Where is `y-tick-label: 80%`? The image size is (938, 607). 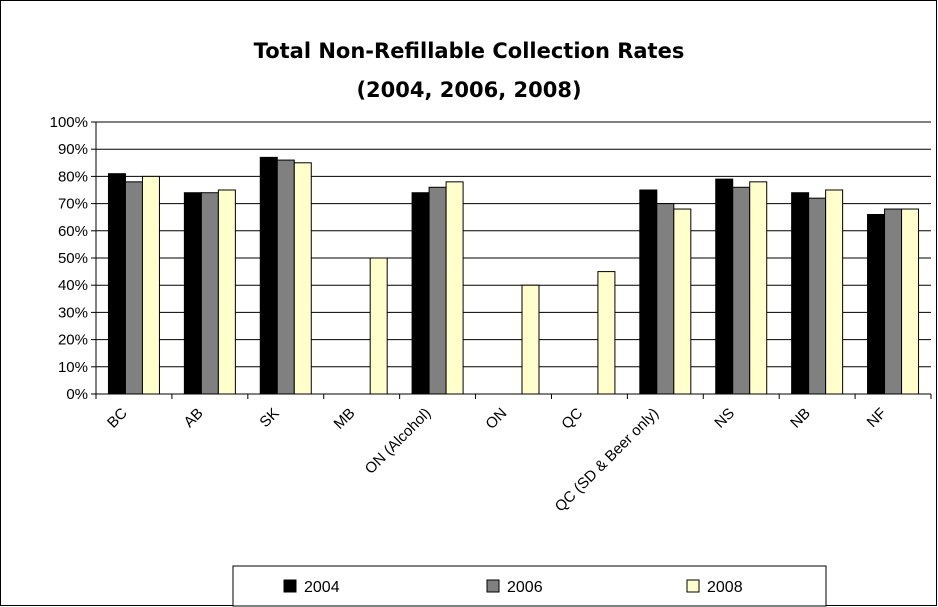 y-tick-label: 80% is located at coordinates (73, 176).